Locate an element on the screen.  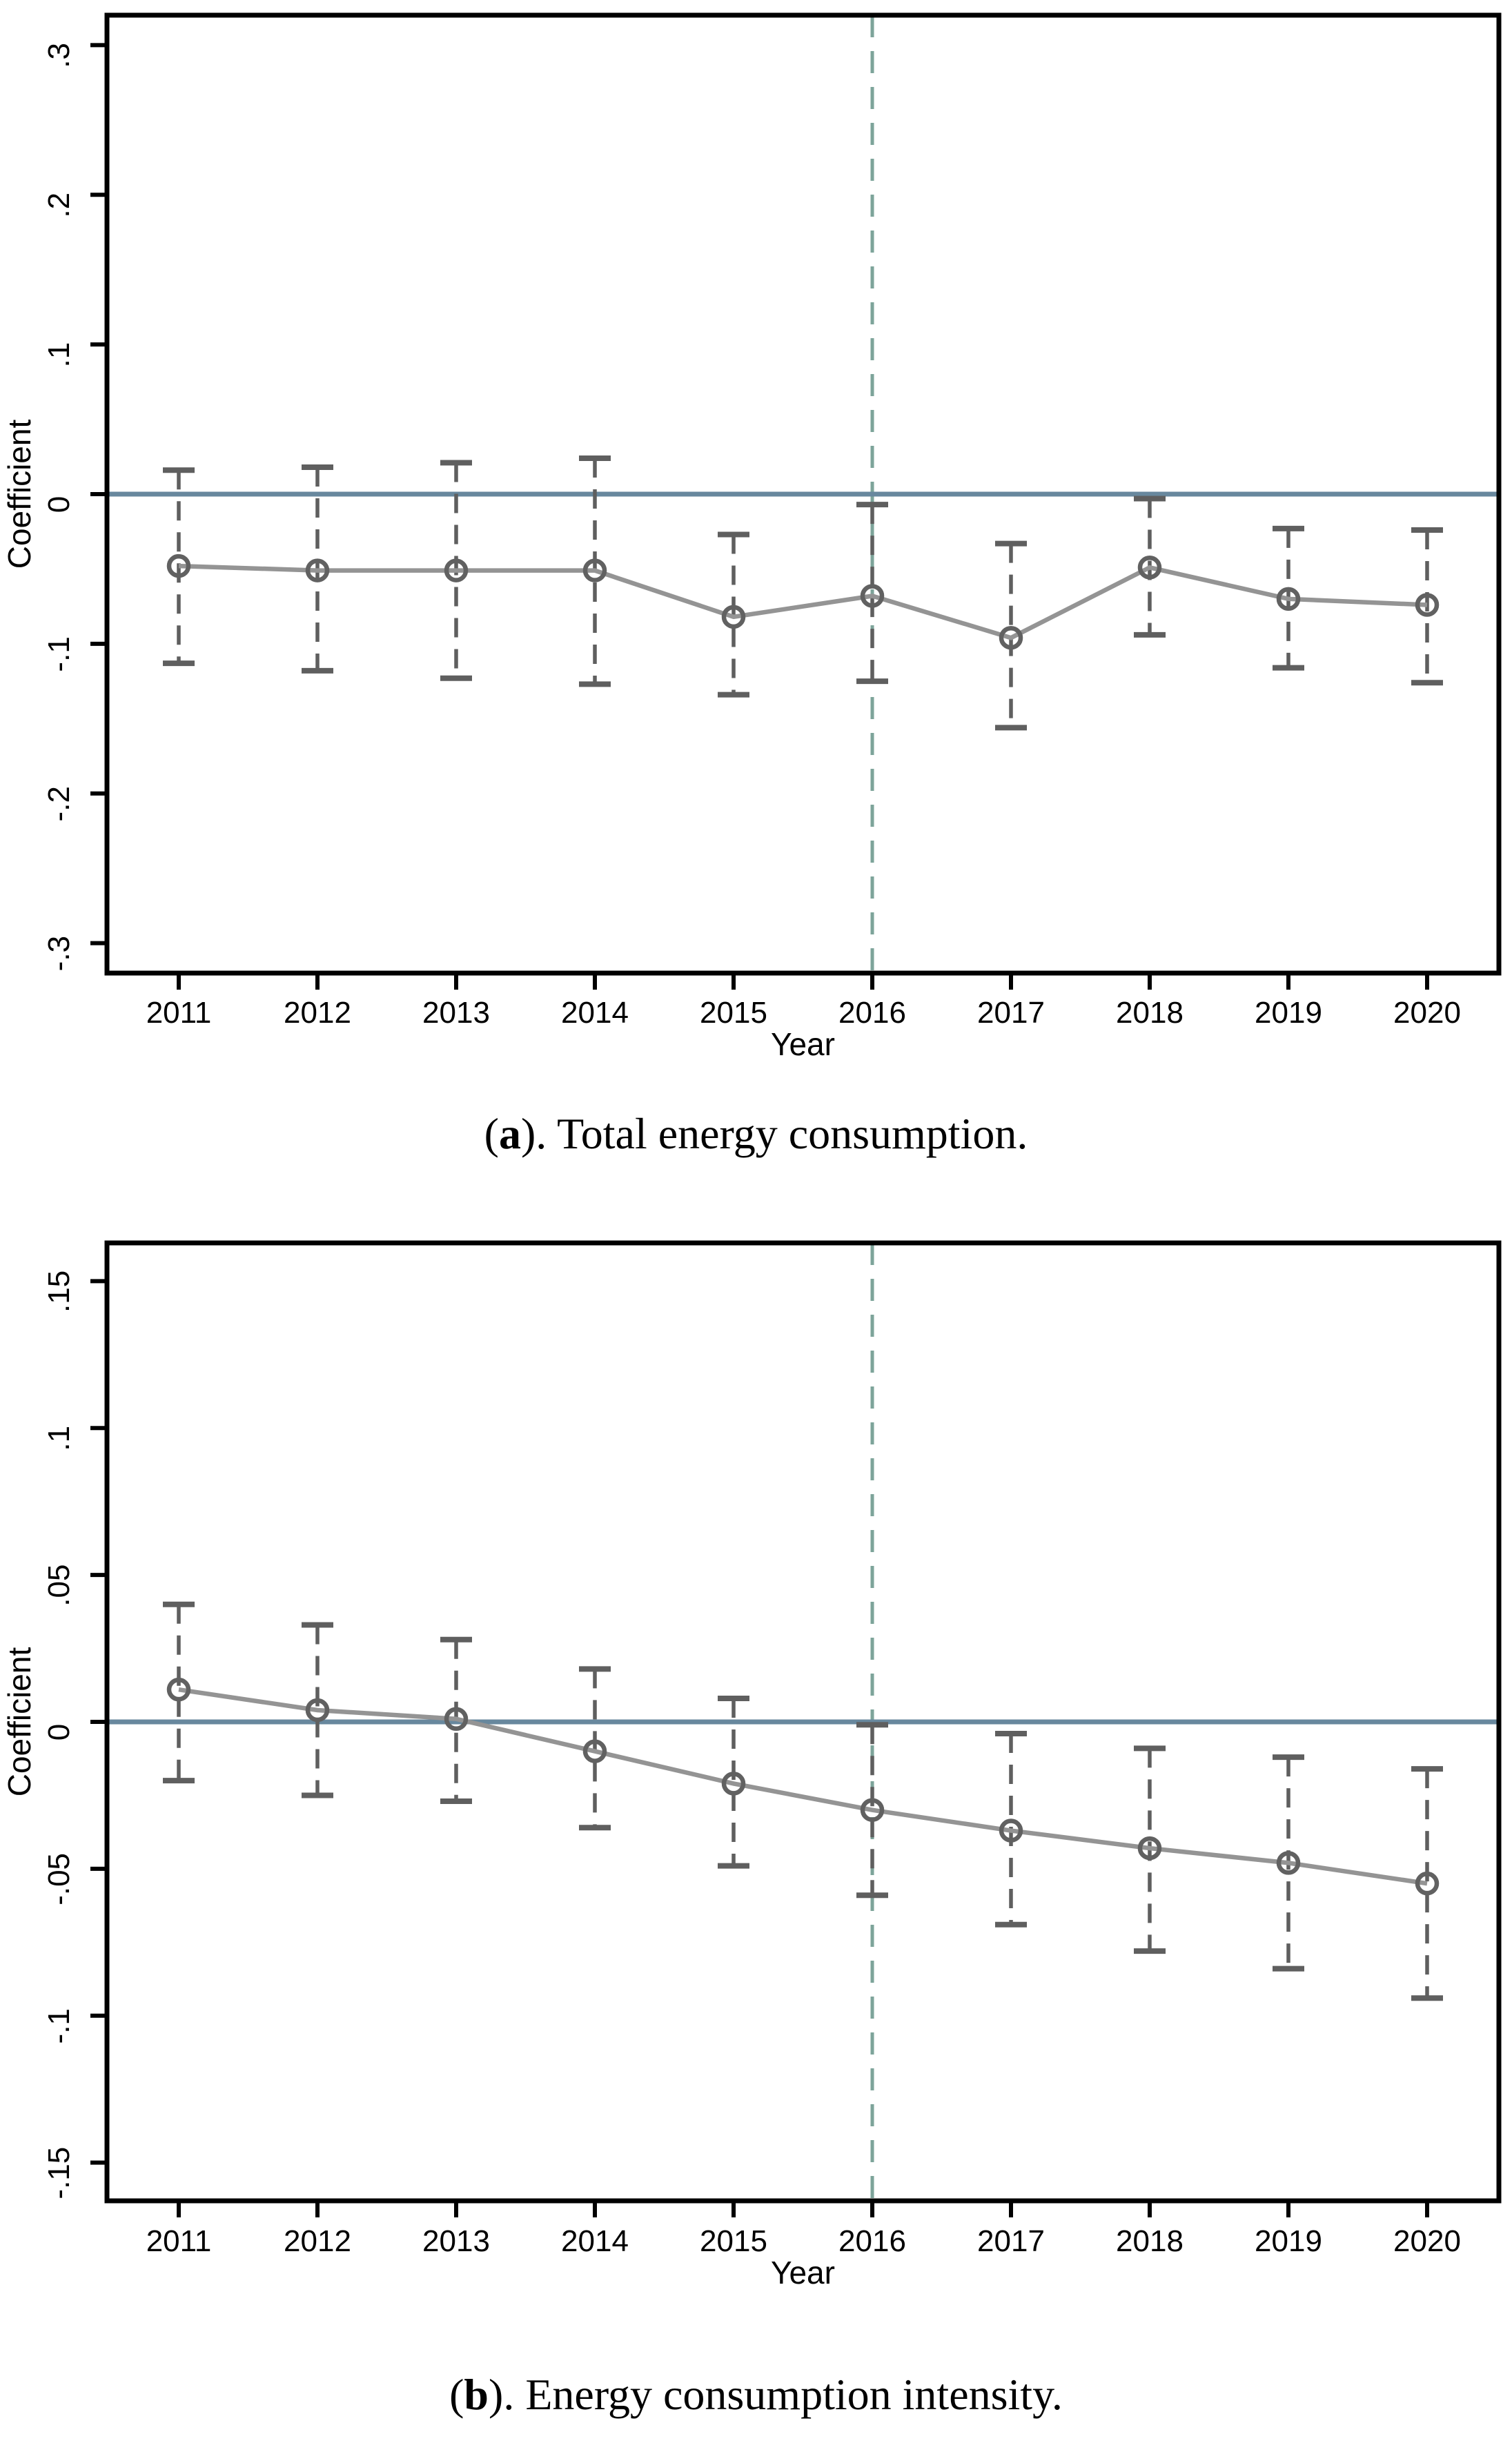
y-tick-label: -.15 is located at coordinates (59, 2173).